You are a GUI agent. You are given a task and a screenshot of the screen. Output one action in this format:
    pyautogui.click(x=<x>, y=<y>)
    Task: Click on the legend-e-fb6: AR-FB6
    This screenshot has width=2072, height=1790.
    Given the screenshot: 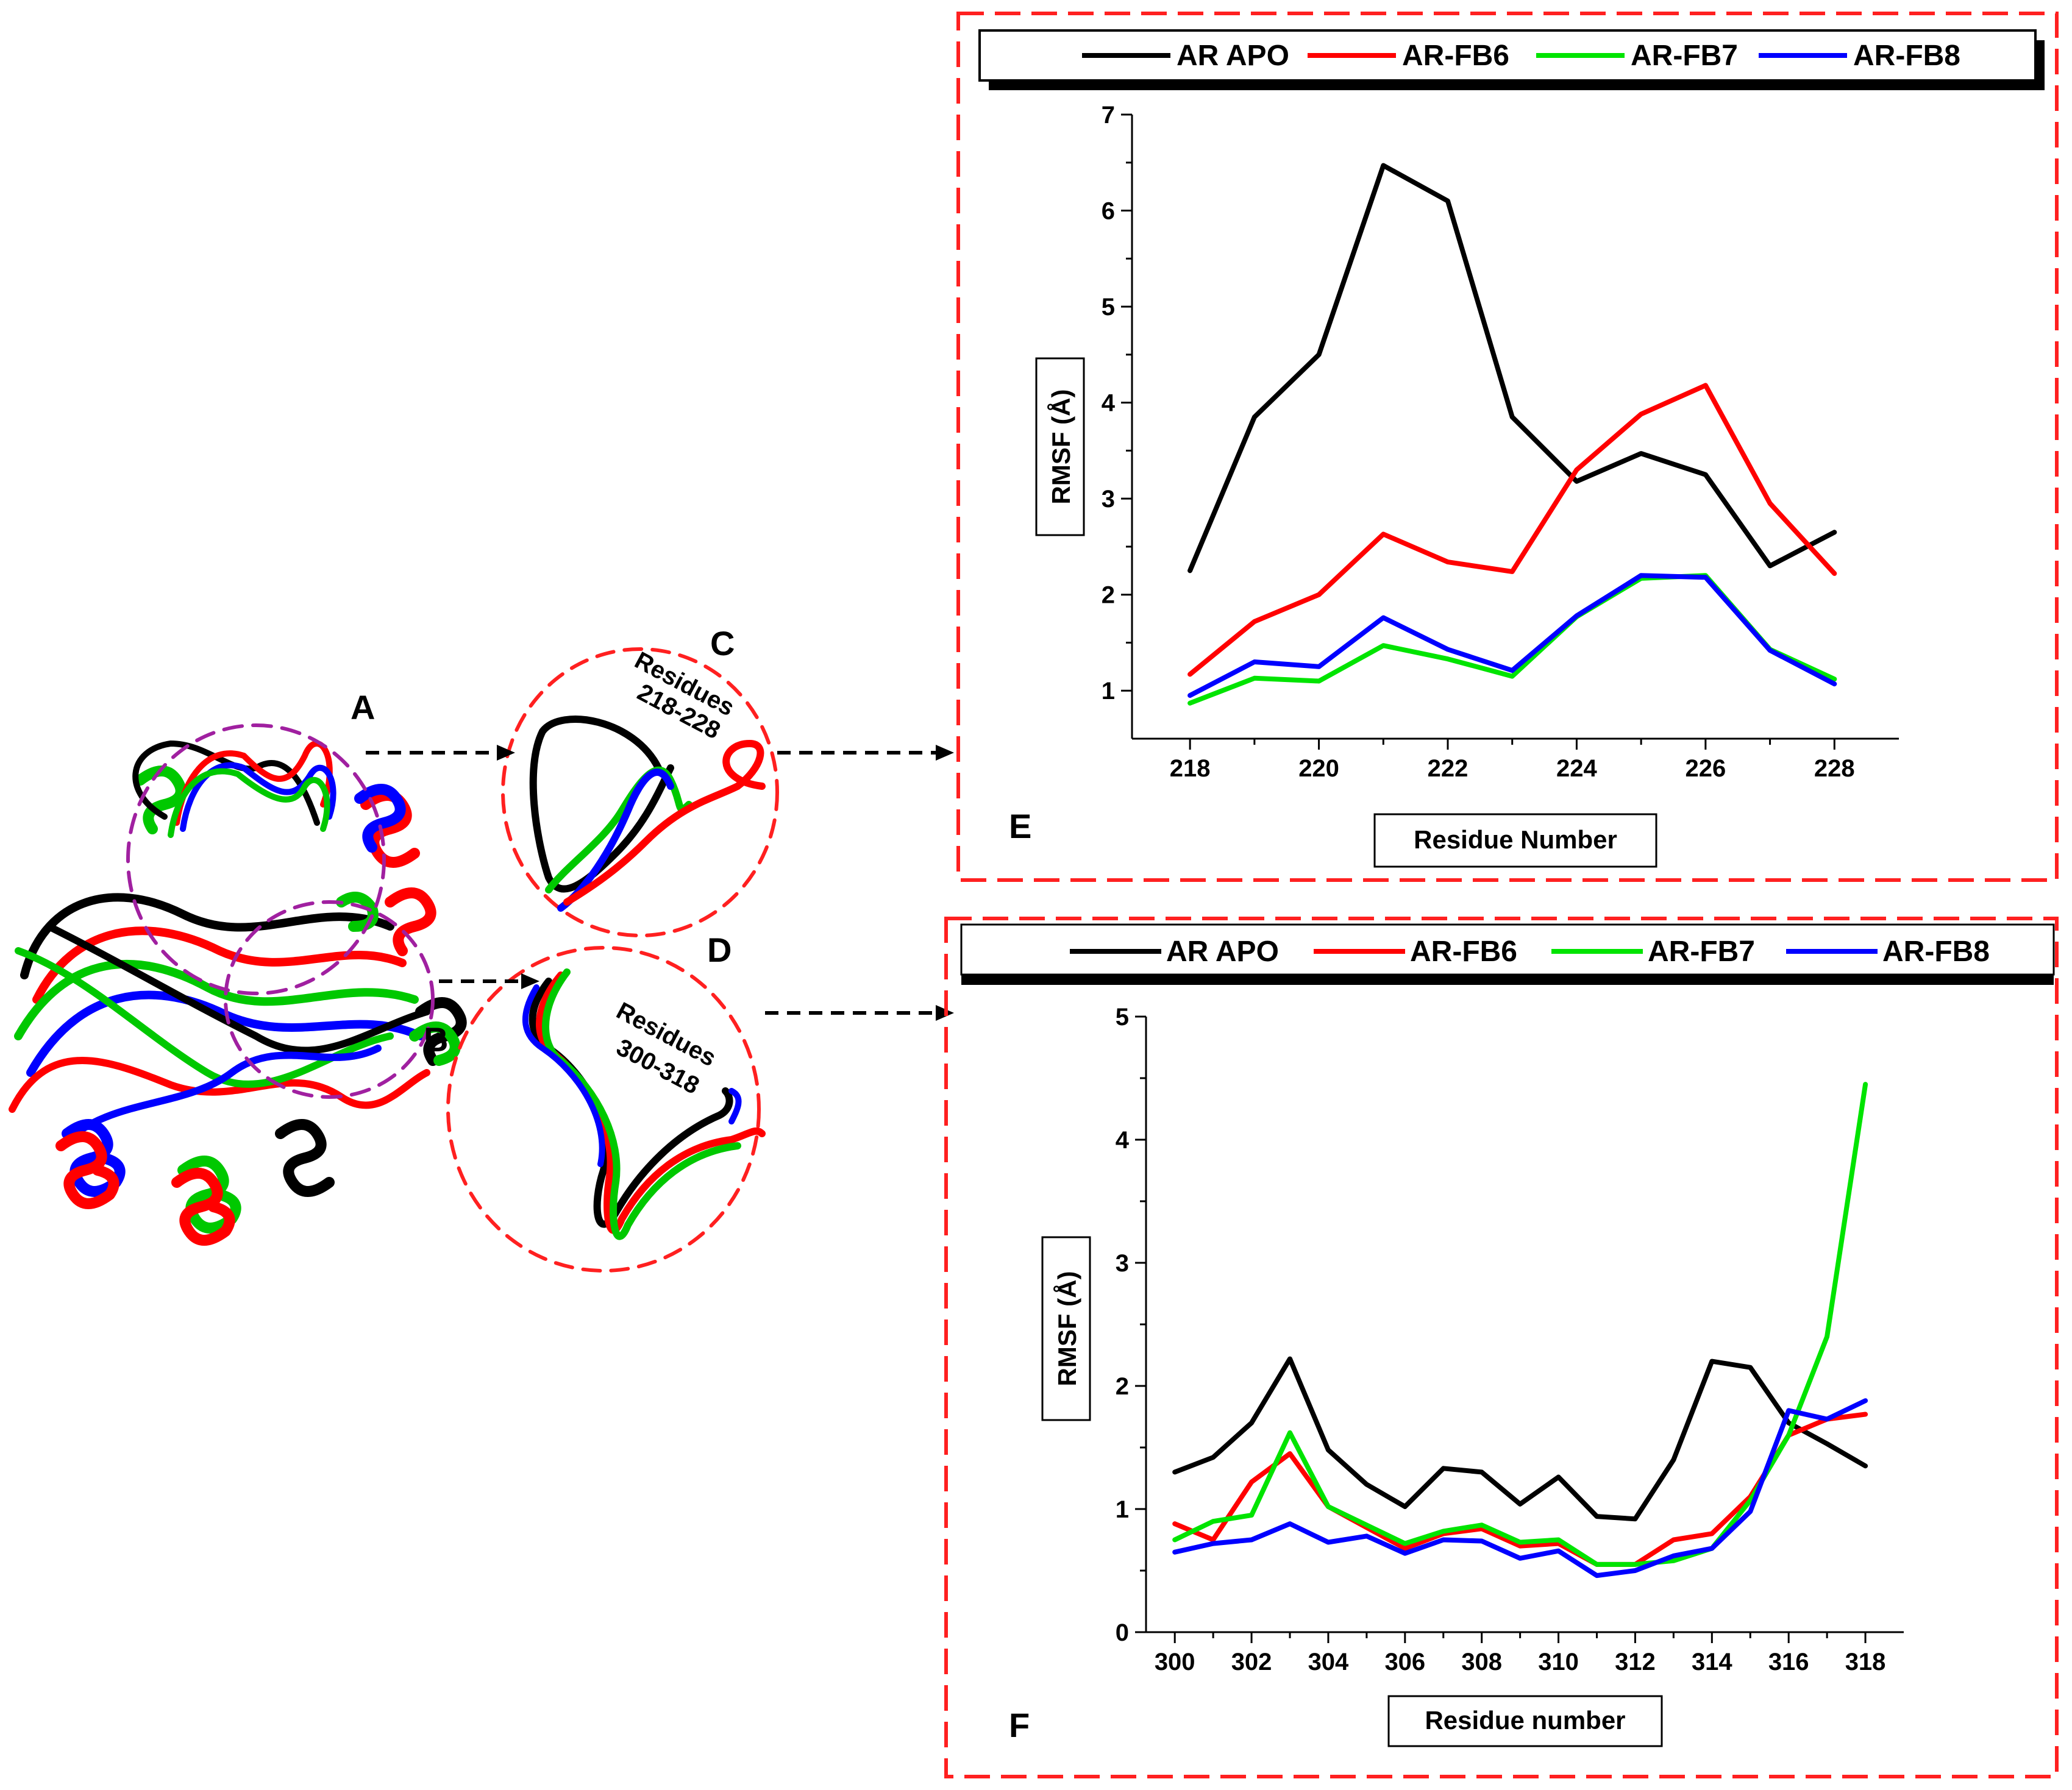 What is the action you would take?
    pyautogui.click(x=1455, y=56)
    